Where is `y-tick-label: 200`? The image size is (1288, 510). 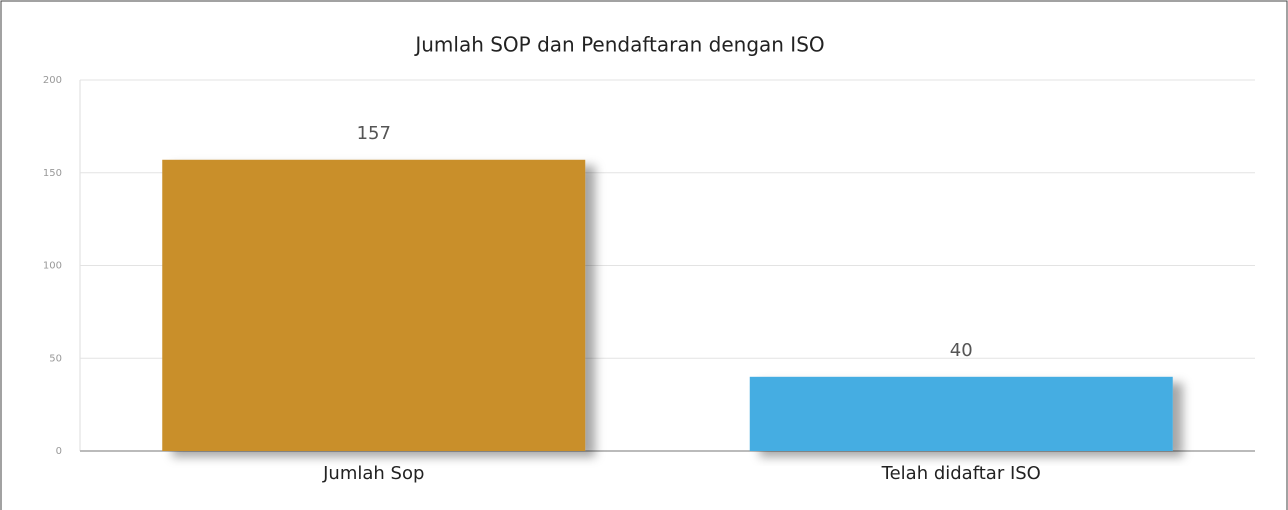
y-tick-label: 200 is located at coordinates (52, 80).